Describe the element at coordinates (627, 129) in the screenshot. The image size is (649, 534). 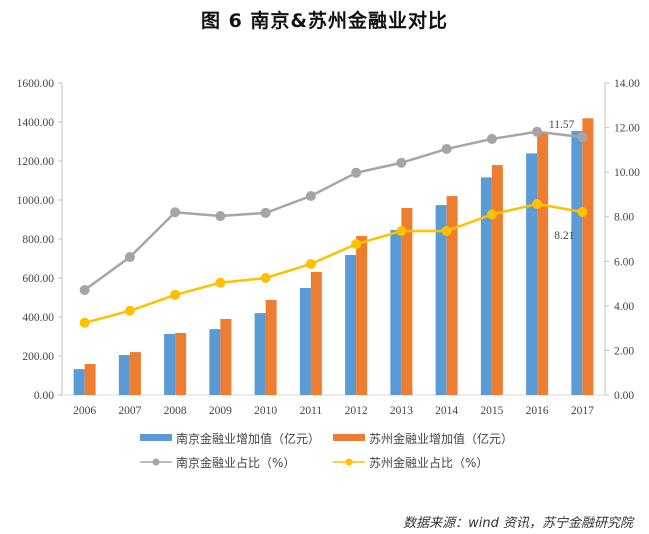
I see `right-tick-label: 12.00` at that location.